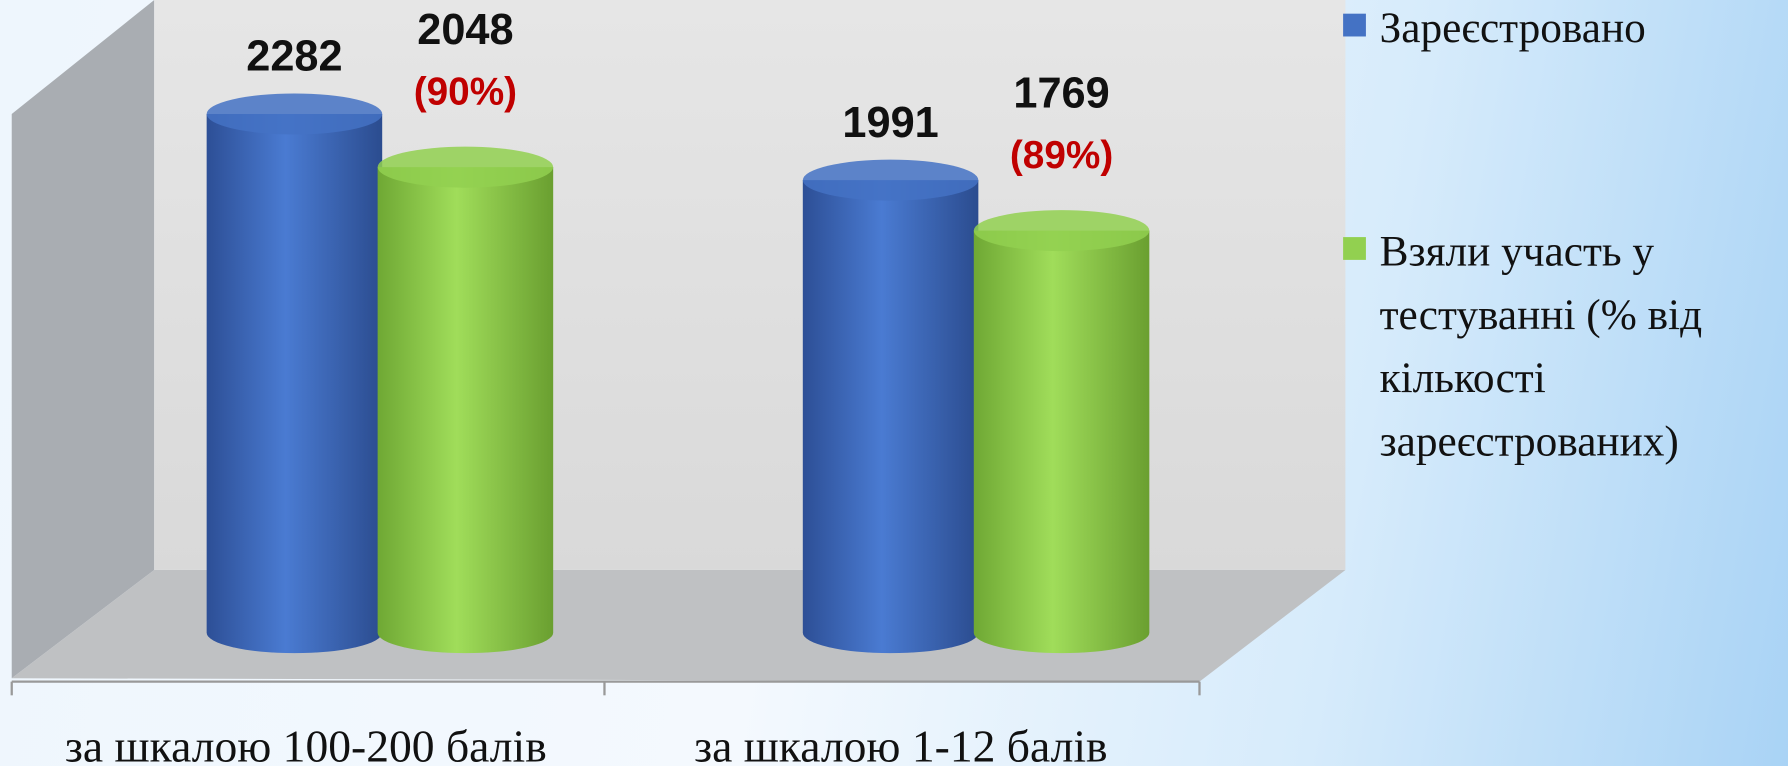 The image size is (1788, 766). What do you see at coordinates (465, 30) in the screenshot?
I see `data-label: 2048` at bounding box center [465, 30].